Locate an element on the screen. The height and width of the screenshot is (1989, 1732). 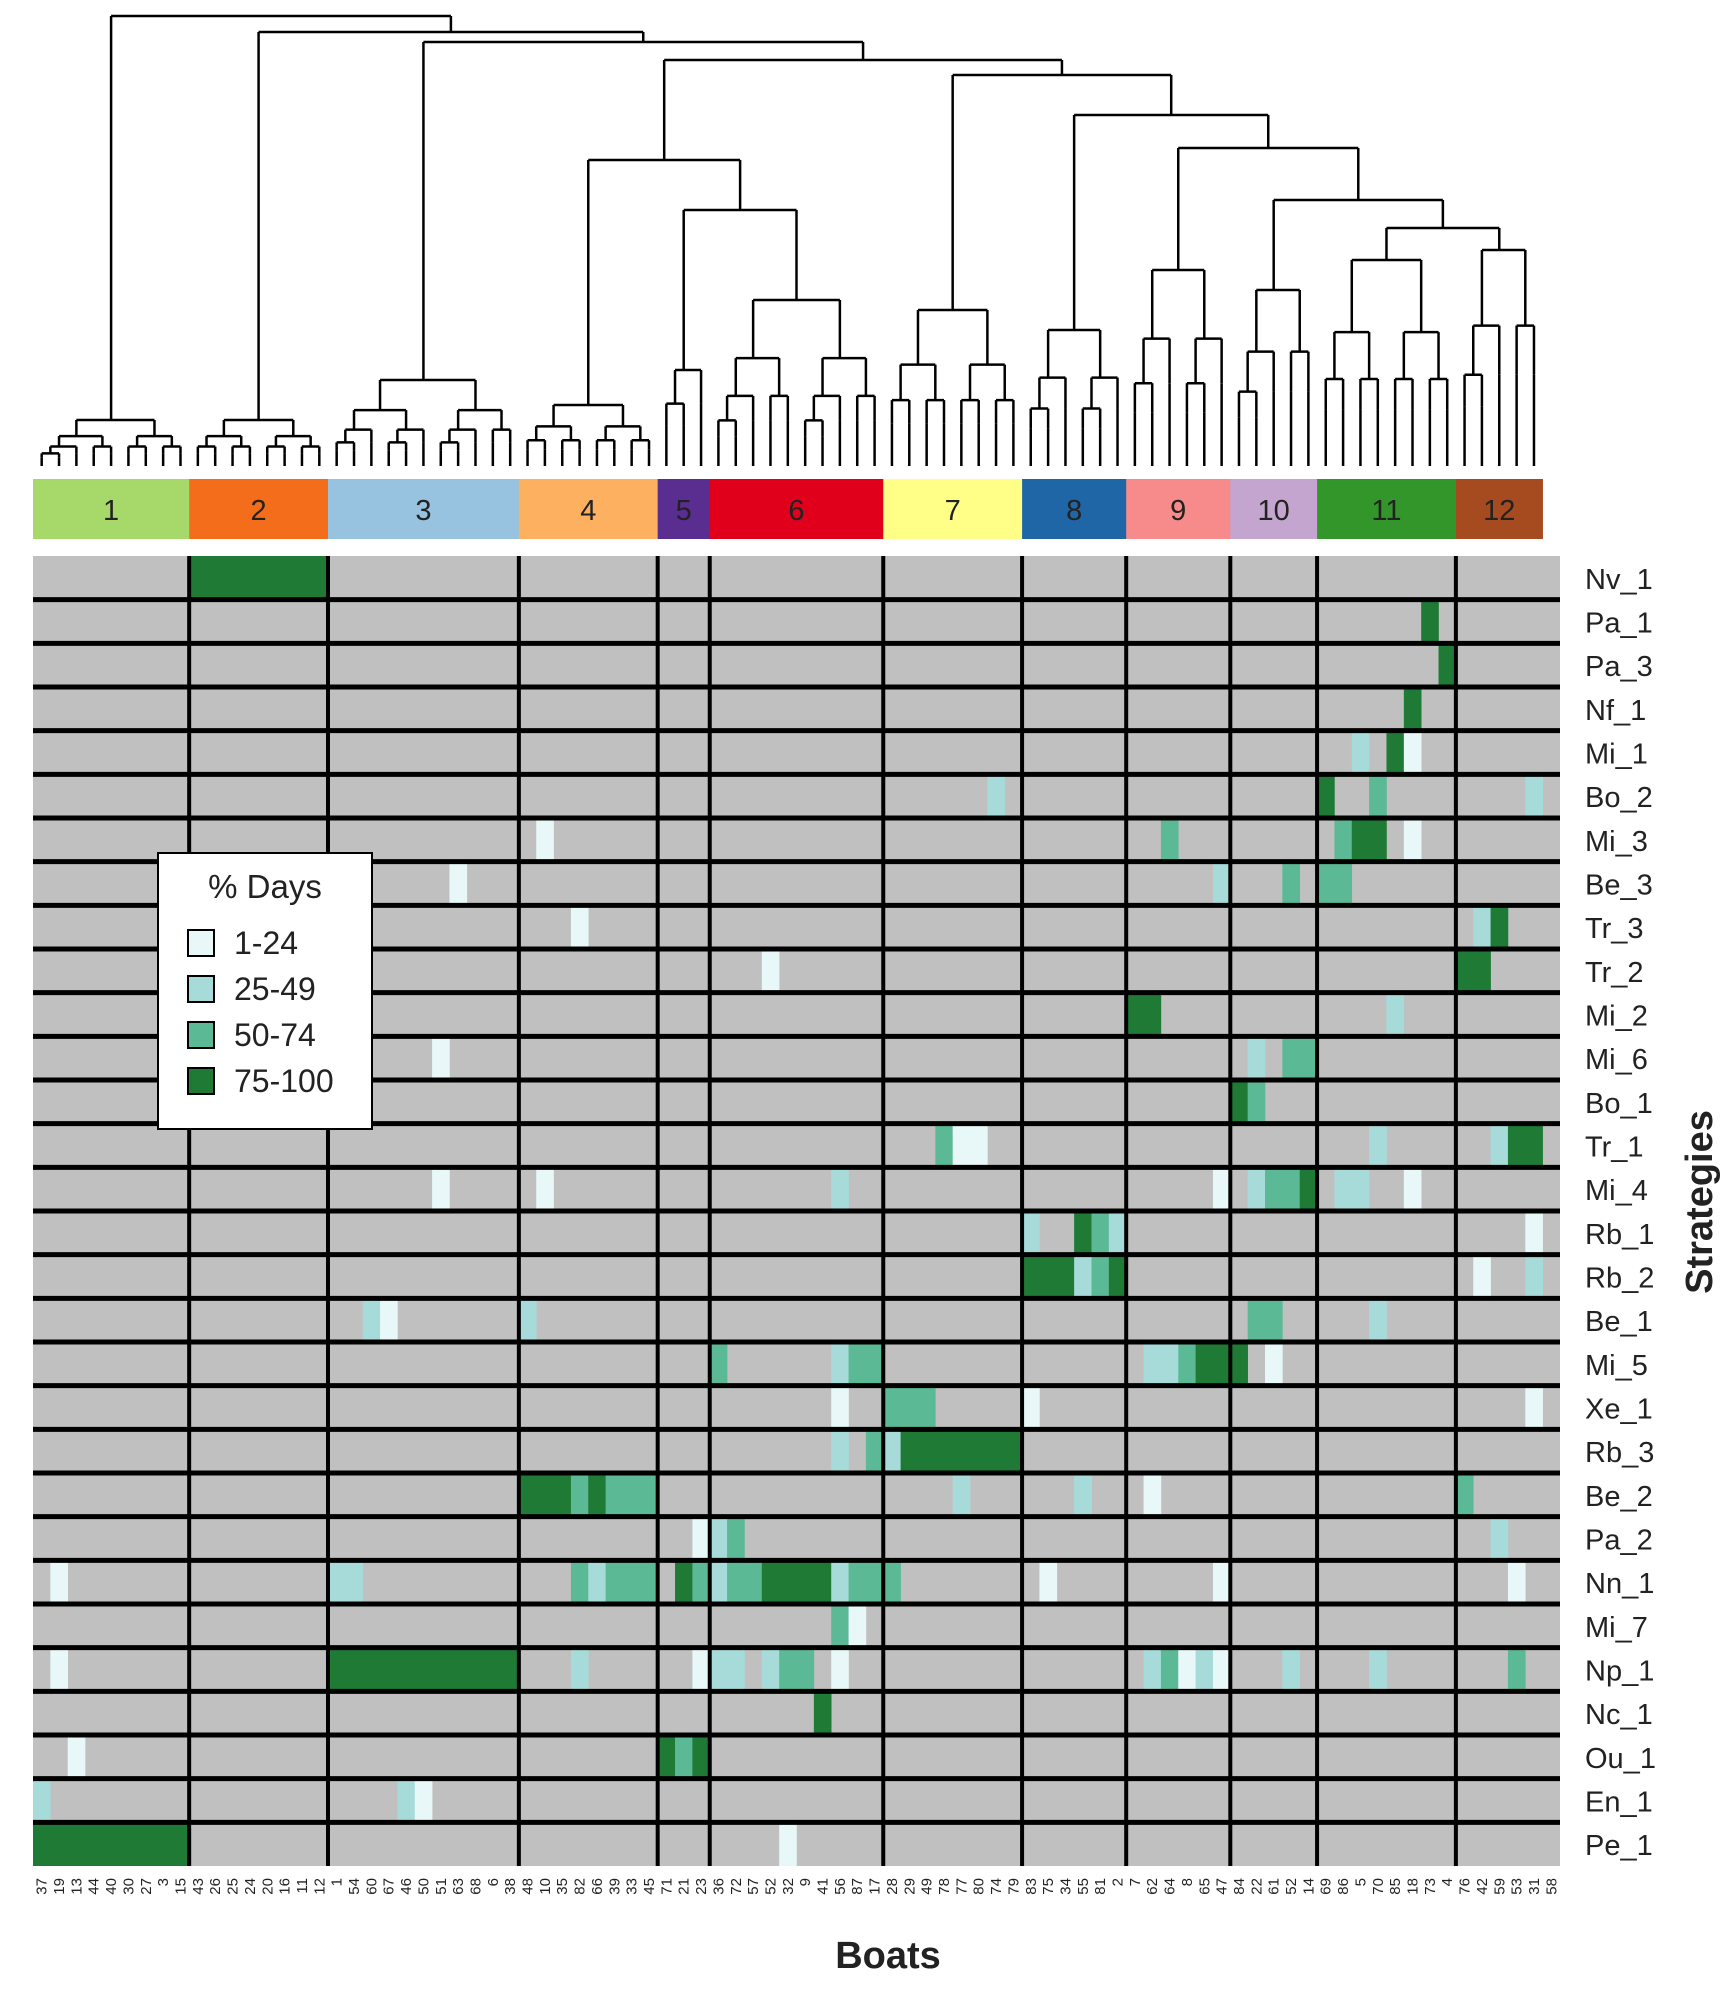
boat-label: 41 is located at coordinates (823, 1886).